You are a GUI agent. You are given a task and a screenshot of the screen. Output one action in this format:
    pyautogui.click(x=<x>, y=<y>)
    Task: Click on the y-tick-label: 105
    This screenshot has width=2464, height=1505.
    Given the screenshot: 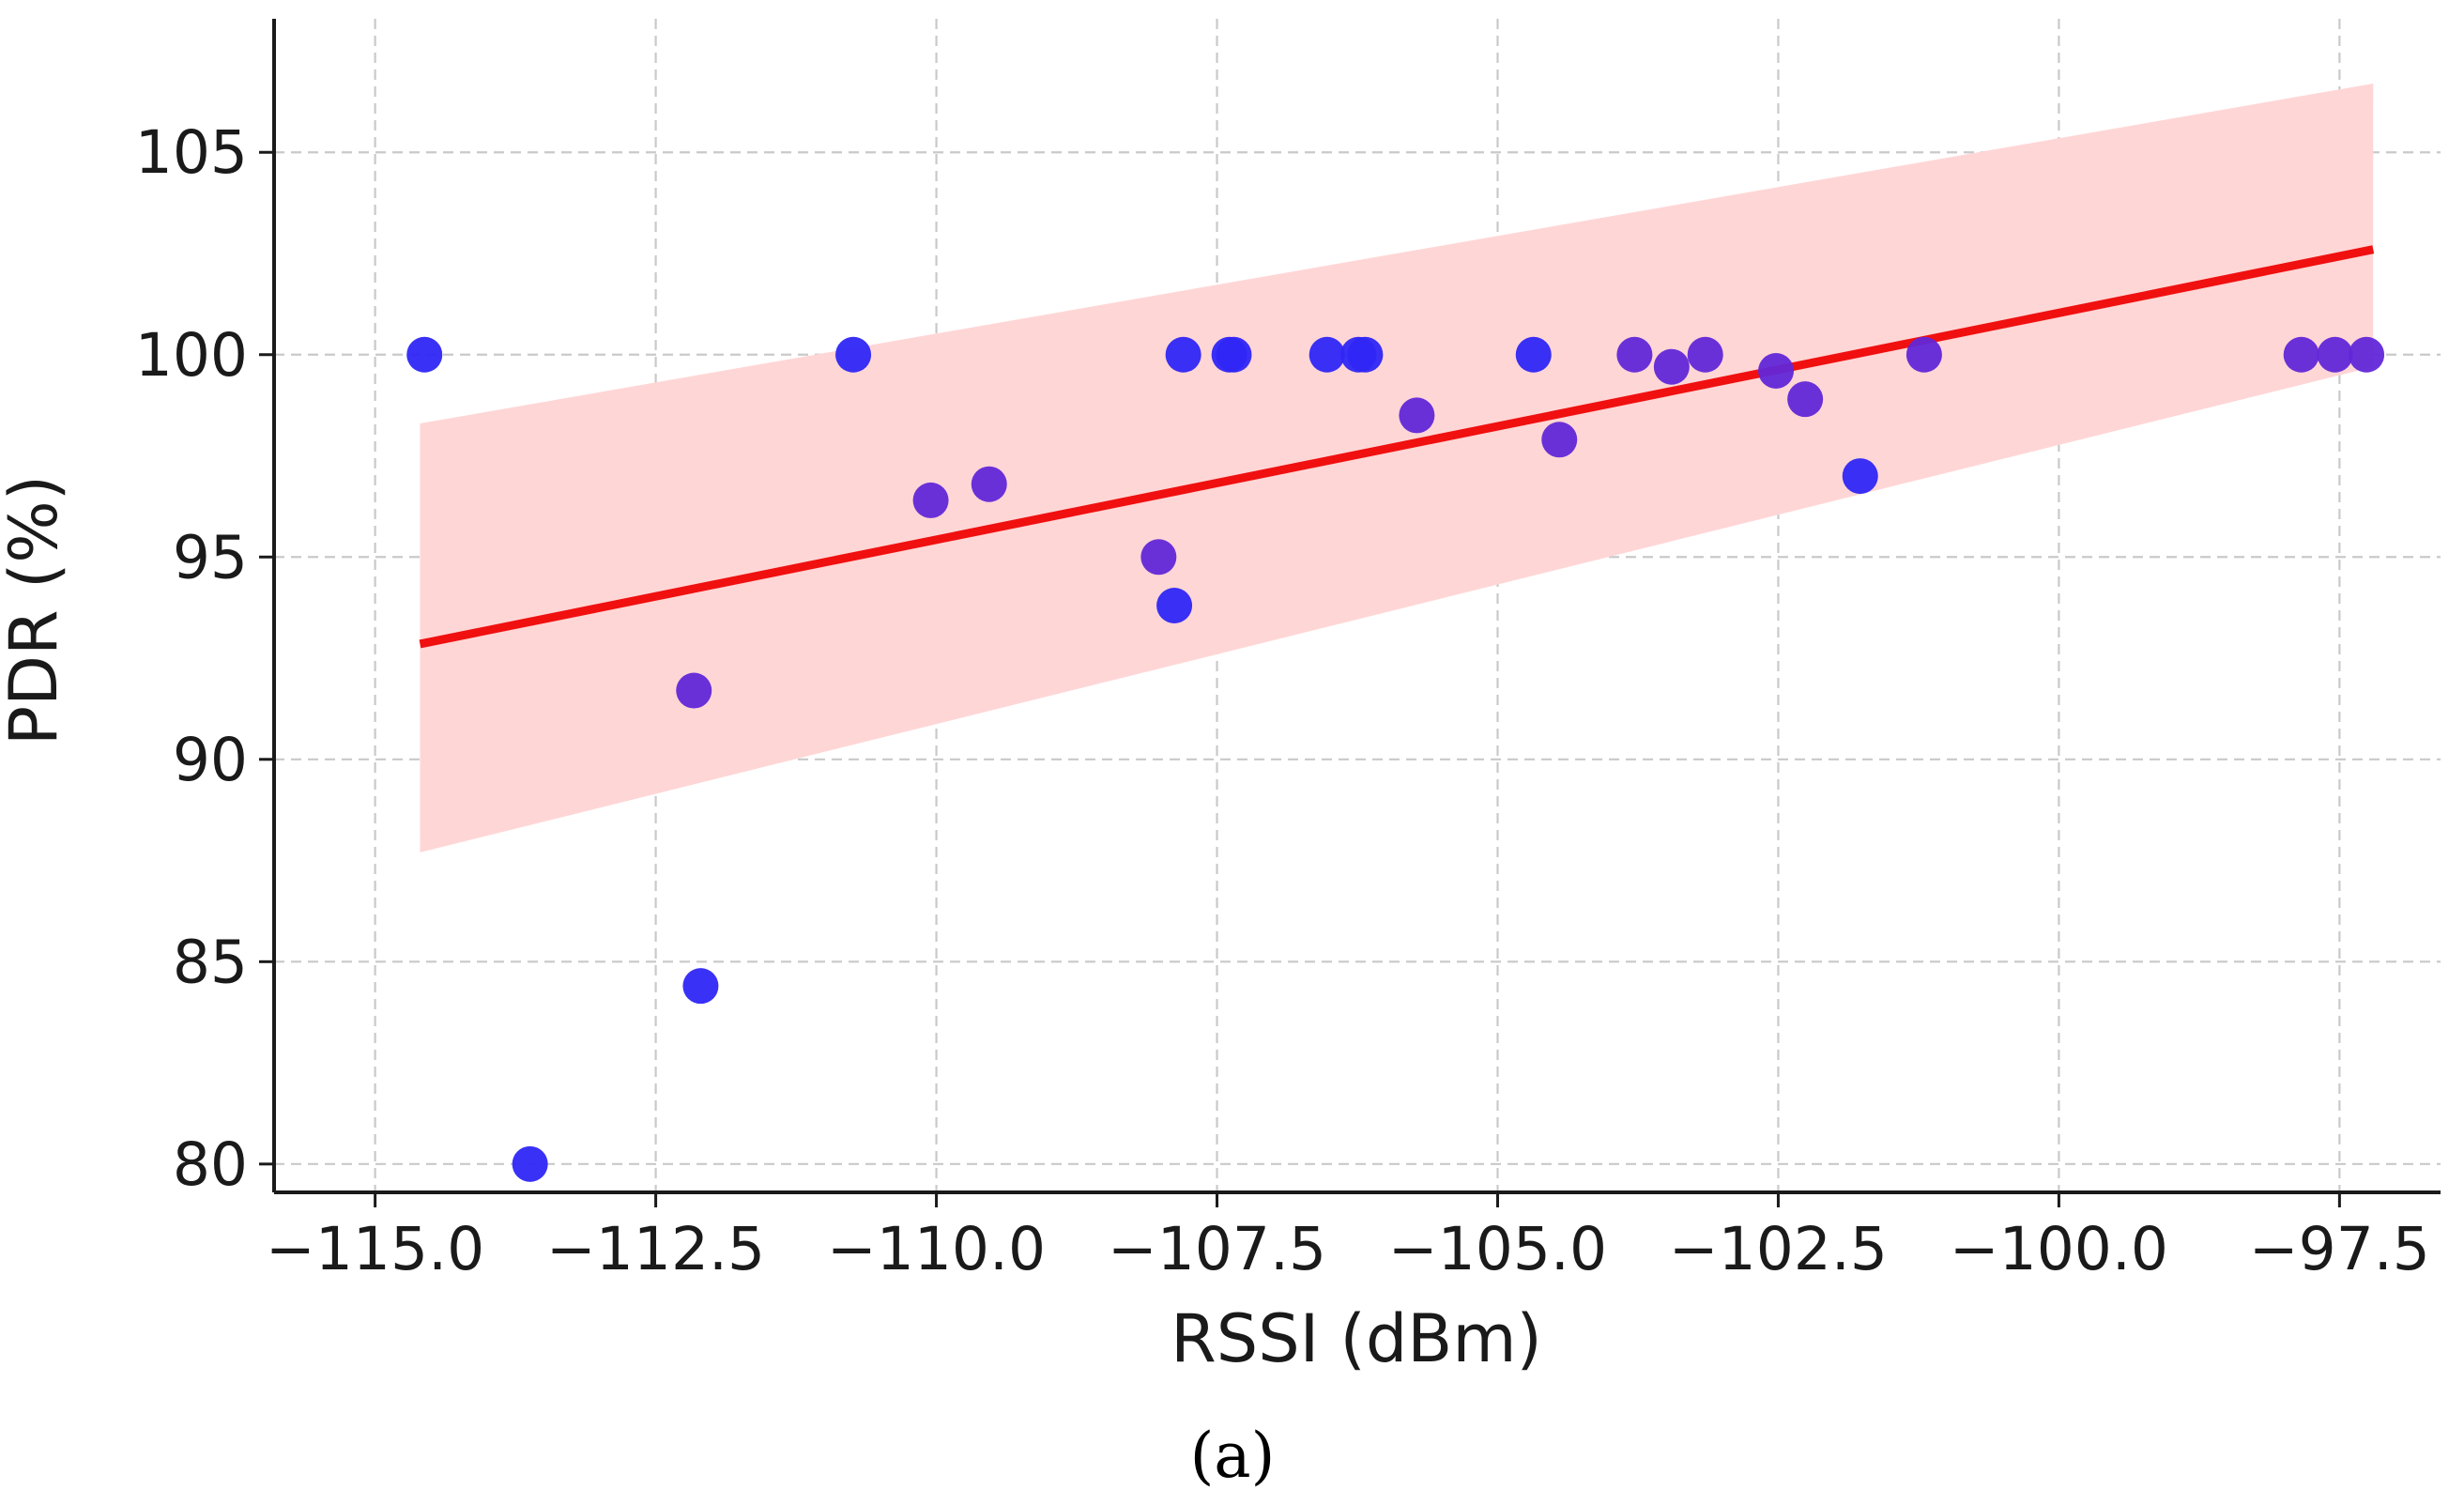 What is the action you would take?
    pyautogui.click(x=191, y=152)
    